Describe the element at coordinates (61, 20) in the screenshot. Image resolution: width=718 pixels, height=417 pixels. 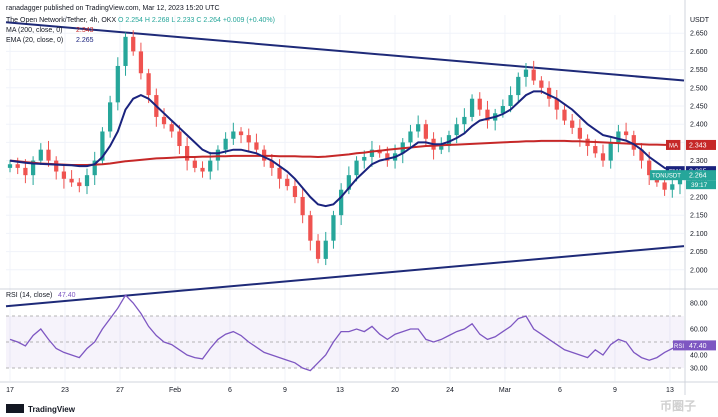
I see `instrument-title: The Open Network/Tether, 4h, OKX` at that location.